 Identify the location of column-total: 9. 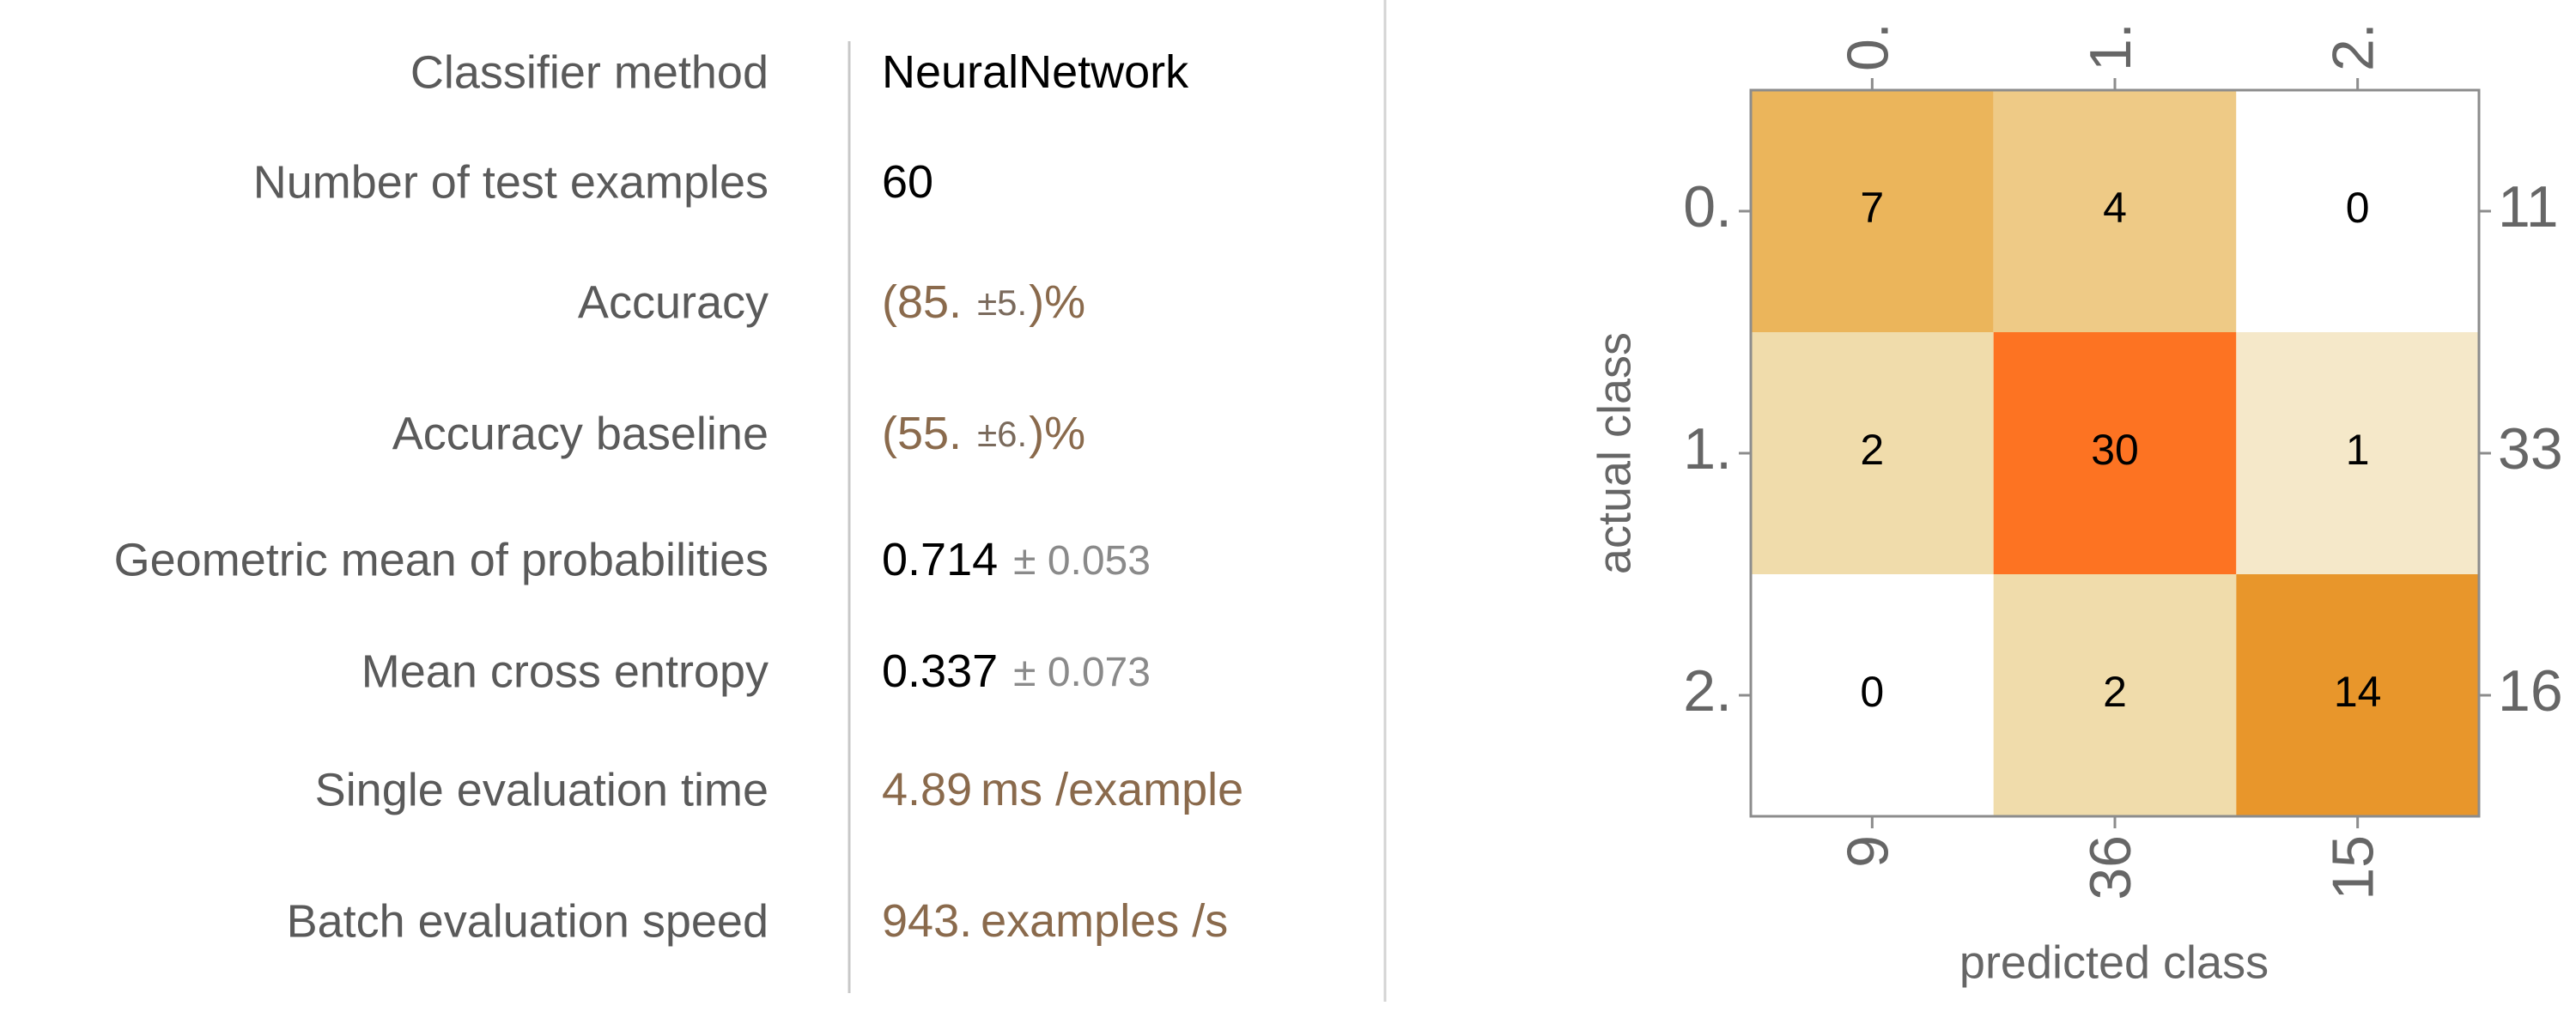
(1867, 851).